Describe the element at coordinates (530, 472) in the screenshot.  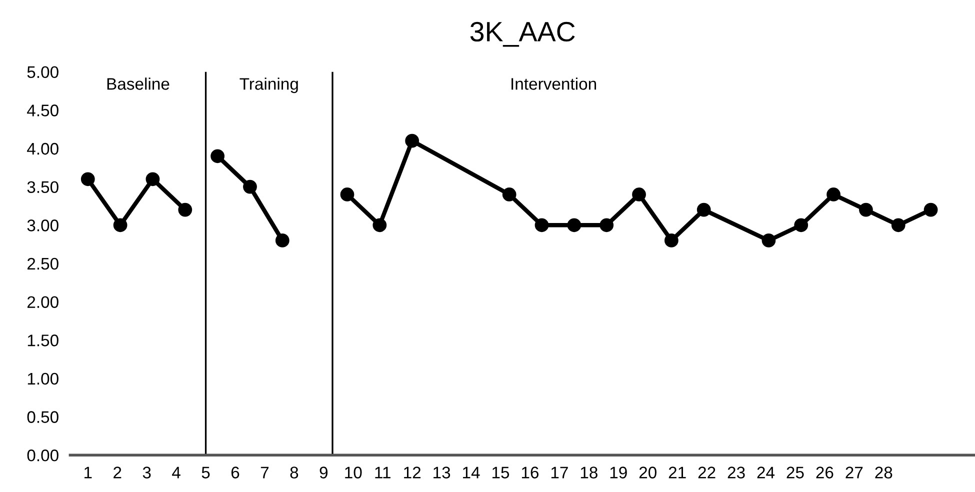
I see `x-tick-label: 16` at that location.